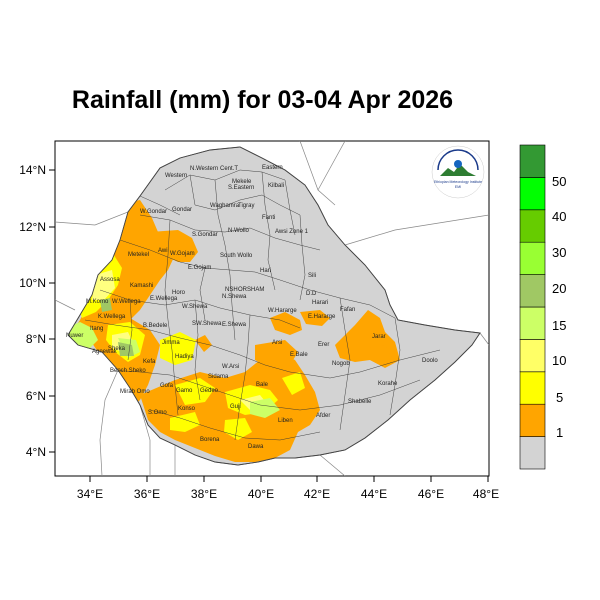 This screenshot has width=600, height=600. I want to click on region-label: Konso, so click(187, 409).